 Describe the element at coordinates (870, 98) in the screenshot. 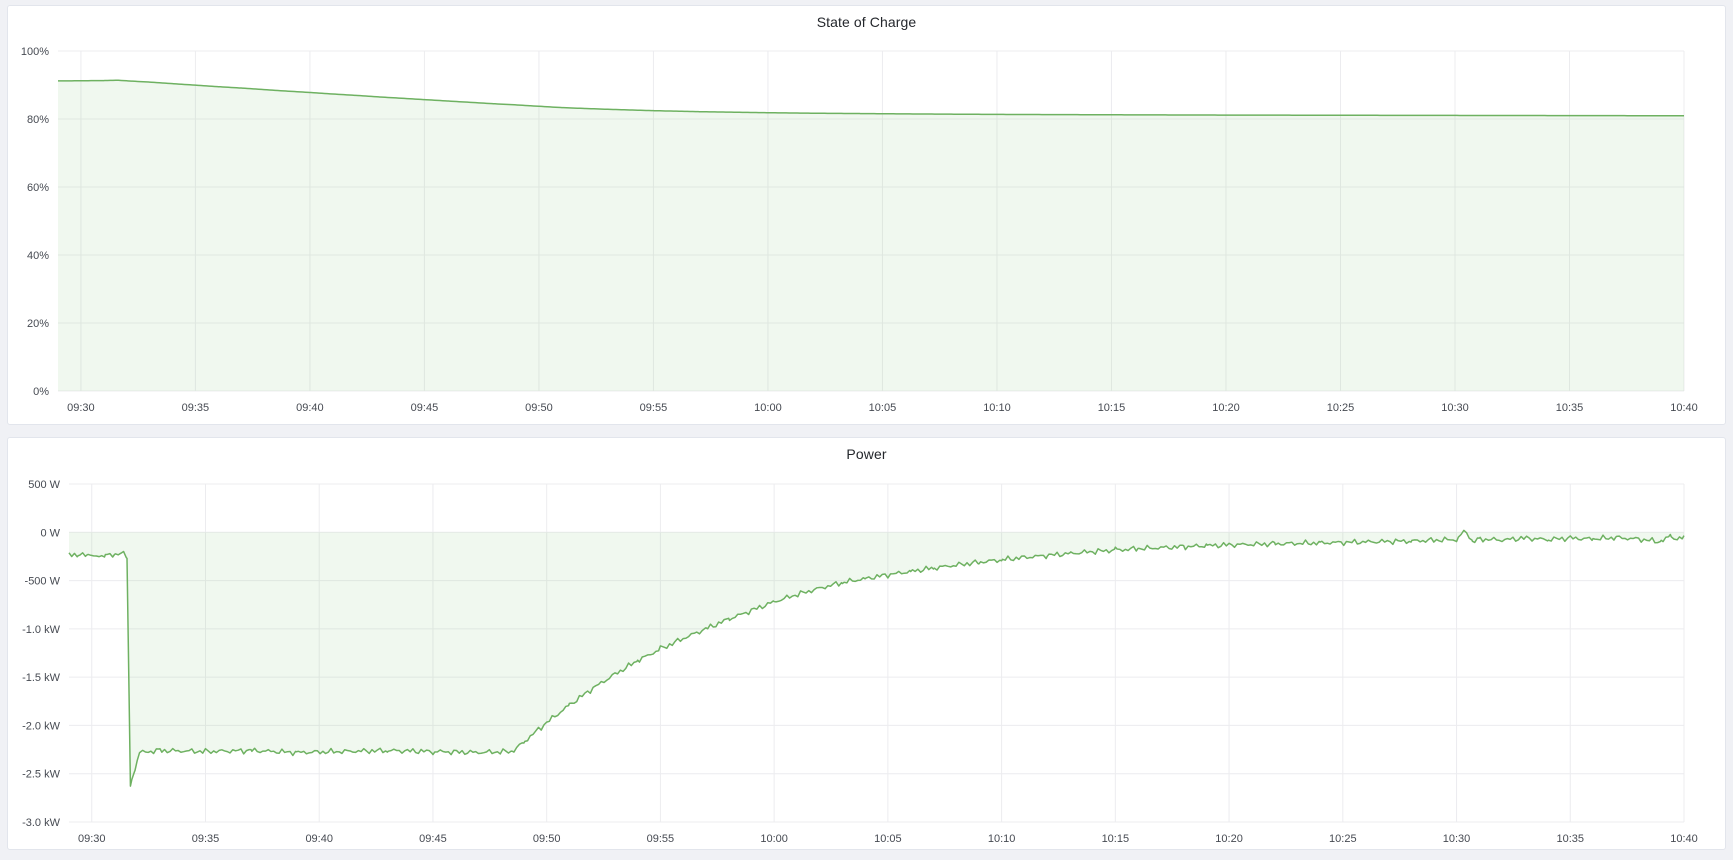

I see `series-line` at that location.